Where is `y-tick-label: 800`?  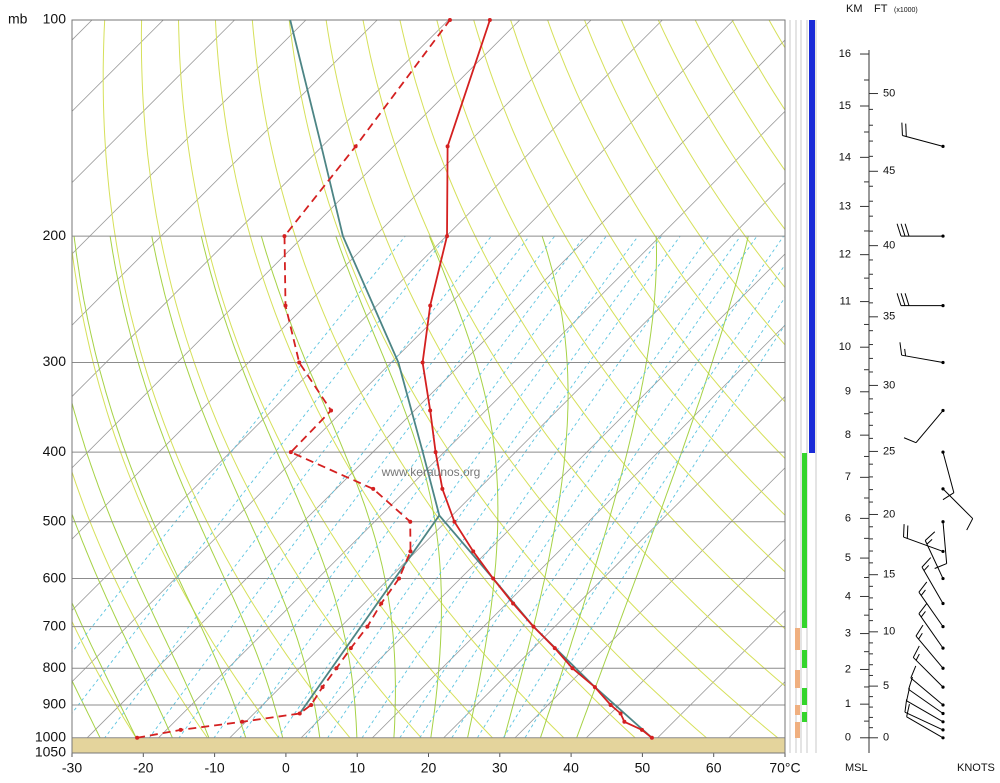 y-tick-label: 800 is located at coordinates (55, 667).